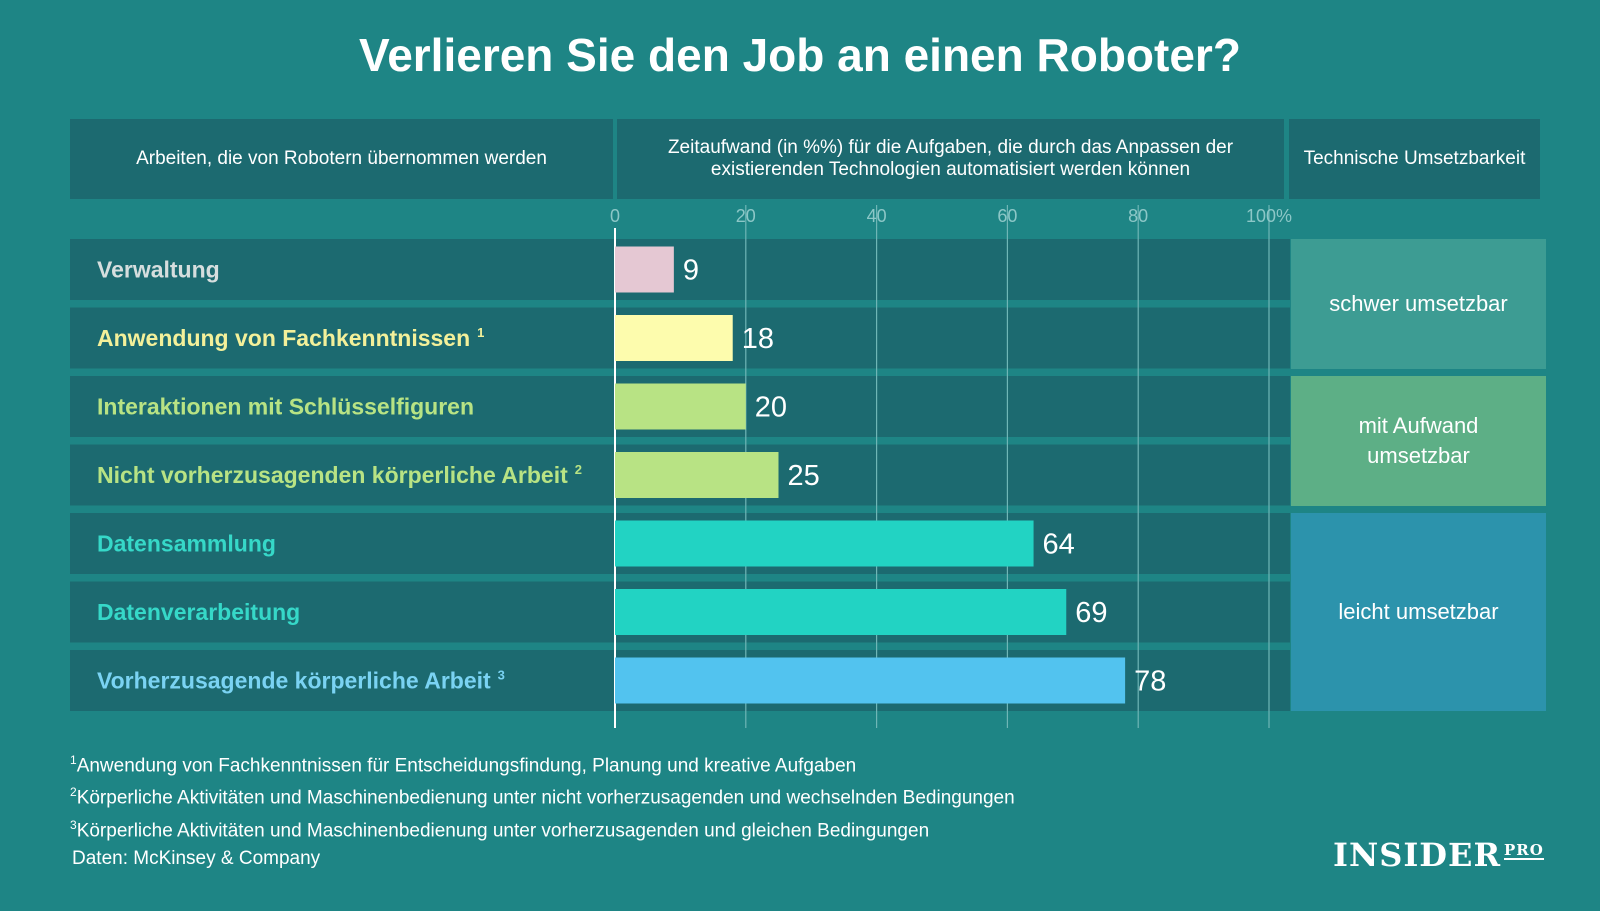 The height and width of the screenshot is (911, 1600). I want to click on bar-value-label: 25, so click(804, 476).